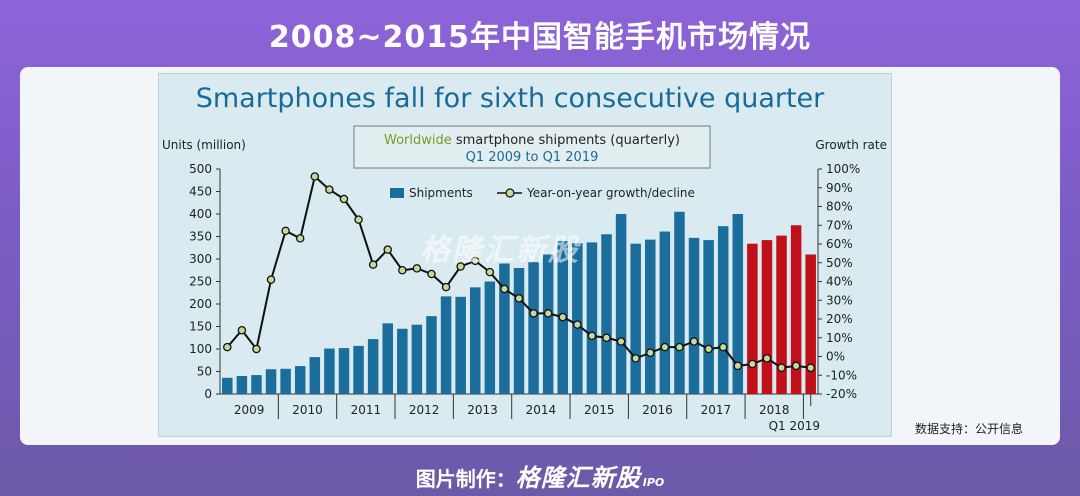  What do you see at coordinates (200, 259) in the screenshot?
I see `y-tick-label: 300` at bounding box center [200, 259].